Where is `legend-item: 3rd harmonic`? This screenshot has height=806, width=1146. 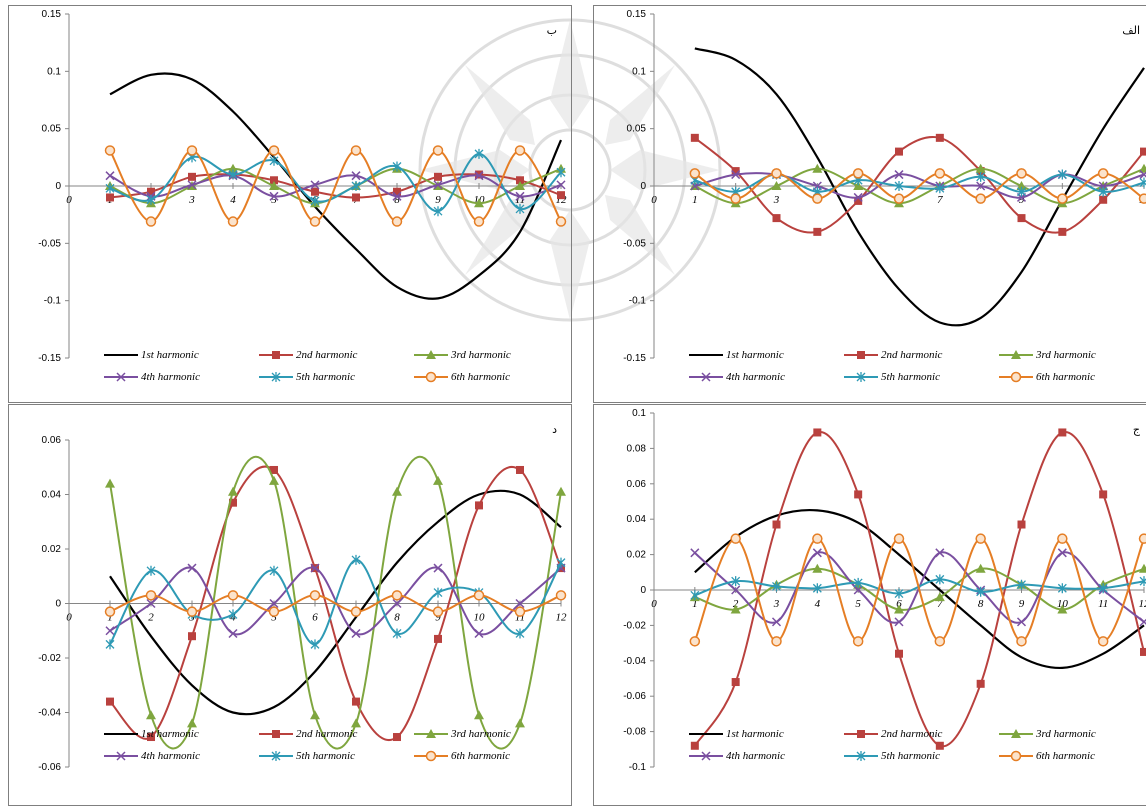
legend-item: 3rd harmonic is located at coordinates (462, 732).